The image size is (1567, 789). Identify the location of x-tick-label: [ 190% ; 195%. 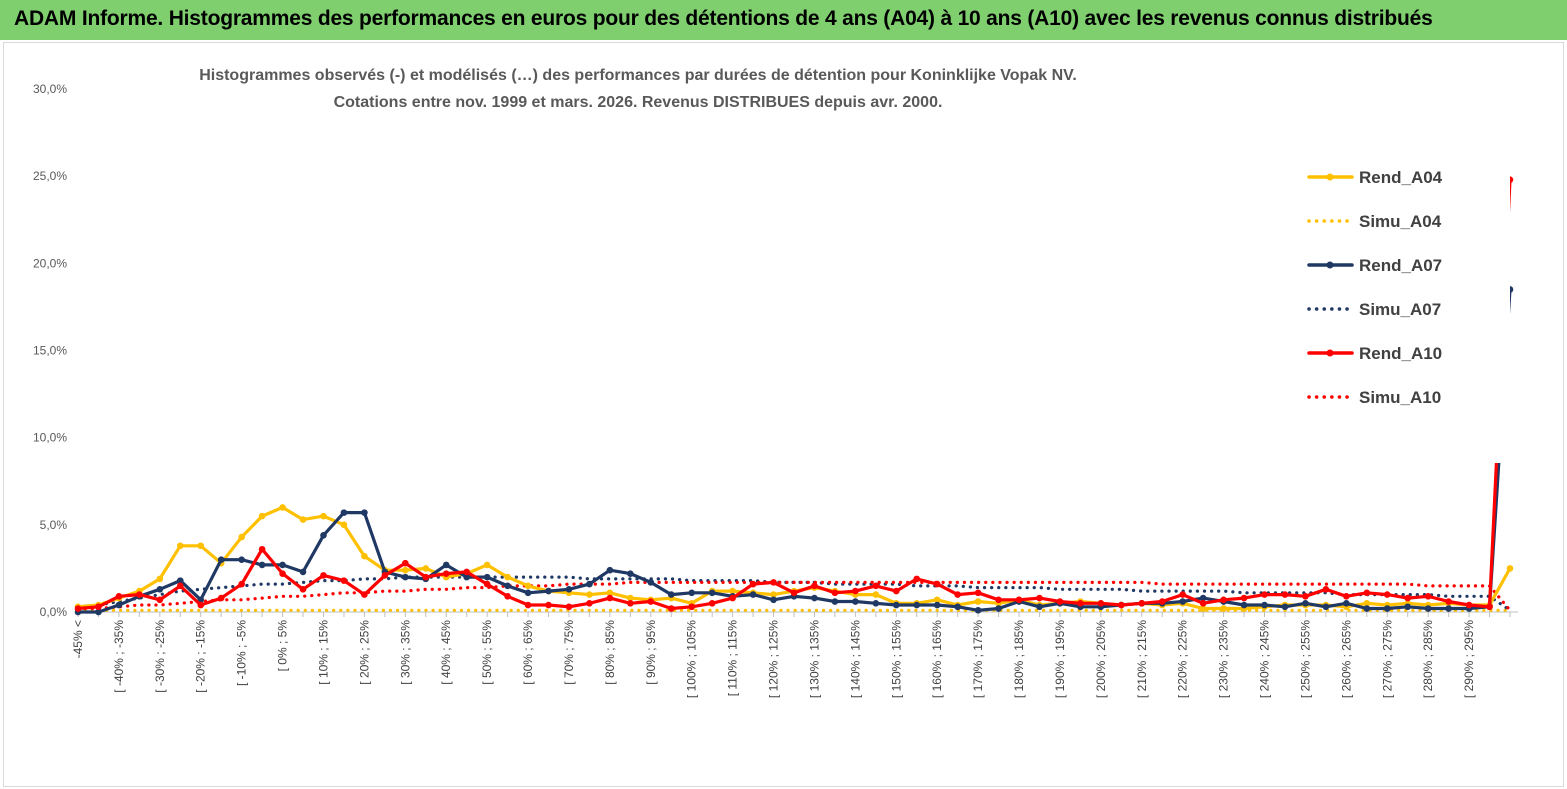
(1060, 659).